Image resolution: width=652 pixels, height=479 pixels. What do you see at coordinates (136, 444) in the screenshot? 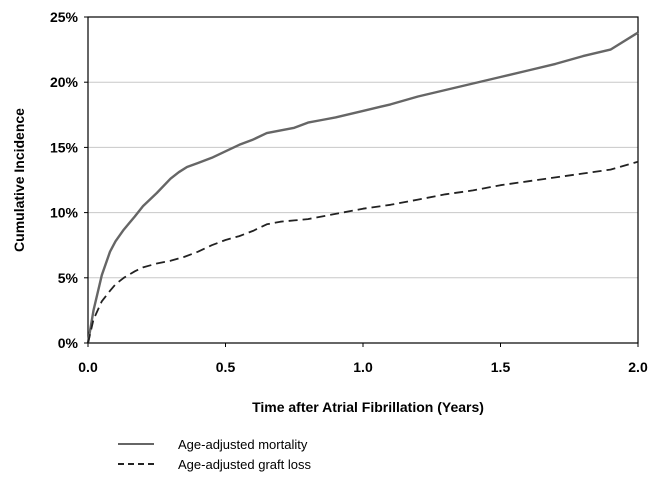
I see `legend-swatch-solid` at bounding box center [136, 444].